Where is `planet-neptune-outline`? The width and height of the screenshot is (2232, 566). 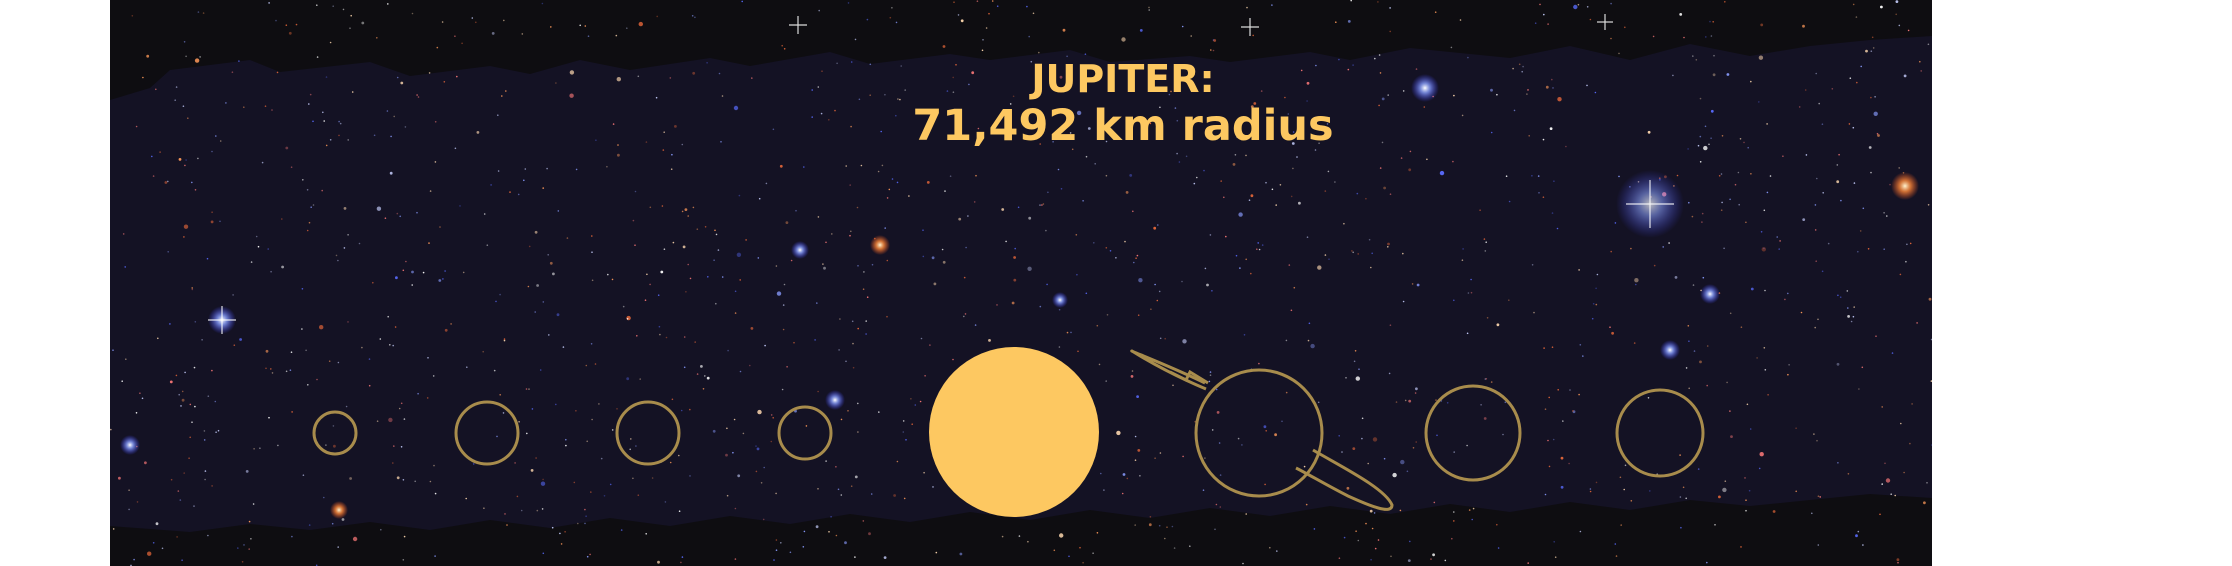
planet-neptune-outline is located at coordinates (1660, 433).